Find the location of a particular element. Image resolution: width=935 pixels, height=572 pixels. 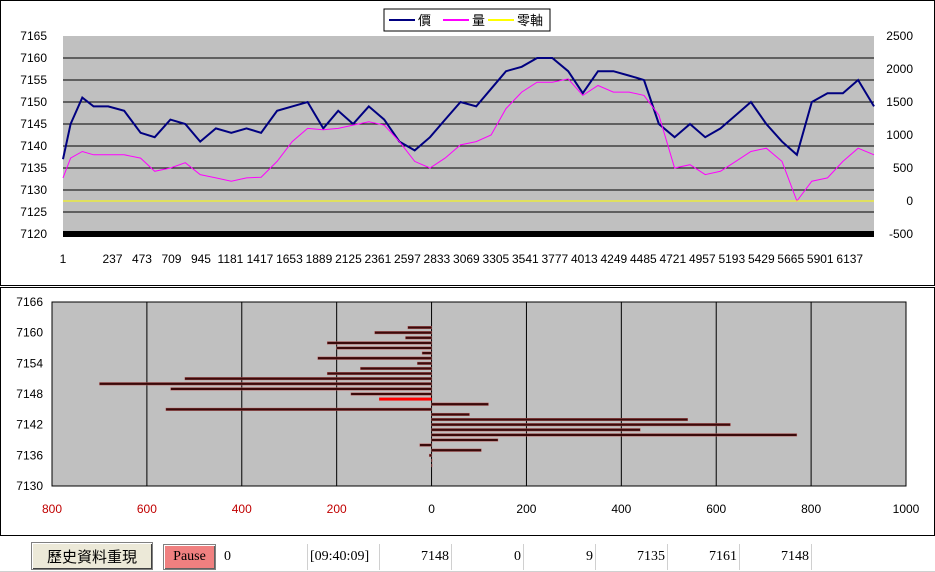

value-cell-2: 0 is located at coordinates (488, 557).